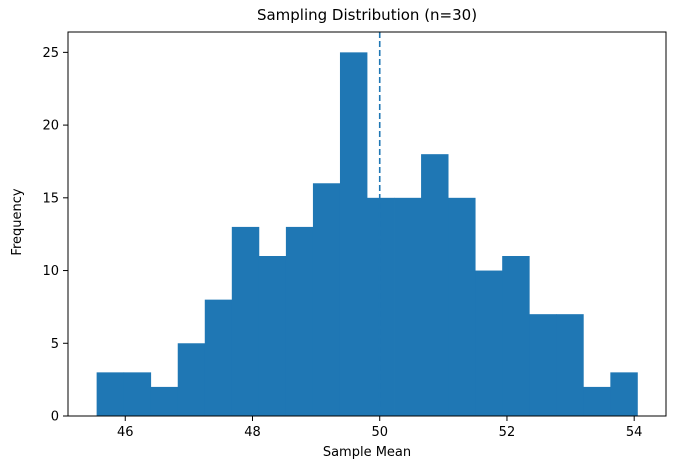  What do you see at coordinates (50, 271) in the screenshot?
I see `y-tick-label: 10` at bounding box center [50, 271].